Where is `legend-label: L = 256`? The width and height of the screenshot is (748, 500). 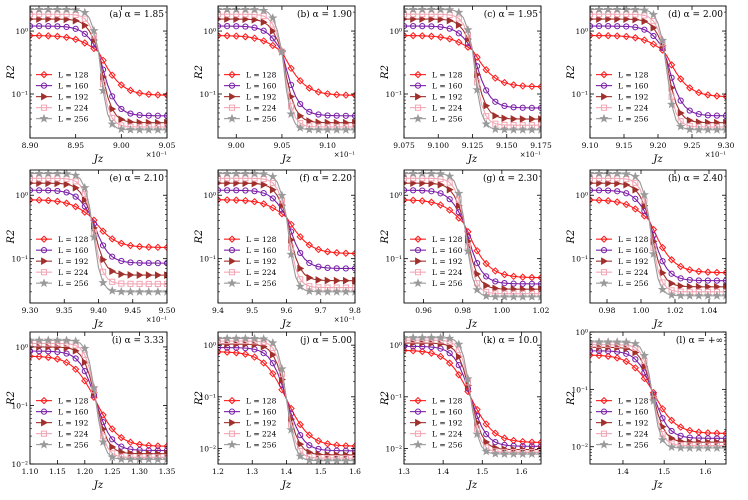 legend-label: L = 256 is located at coordinates (73, 283).